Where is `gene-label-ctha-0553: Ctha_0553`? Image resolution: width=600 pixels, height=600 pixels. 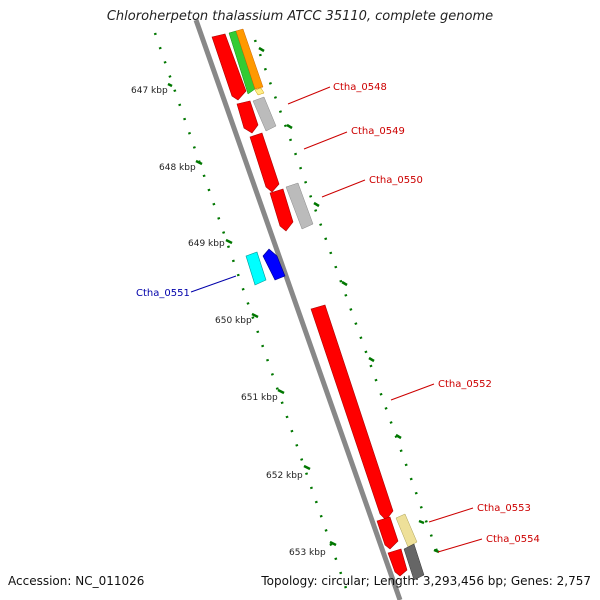
gene-label-ctha-0553: Ctha_0553 is located at coordinates (504, 508).